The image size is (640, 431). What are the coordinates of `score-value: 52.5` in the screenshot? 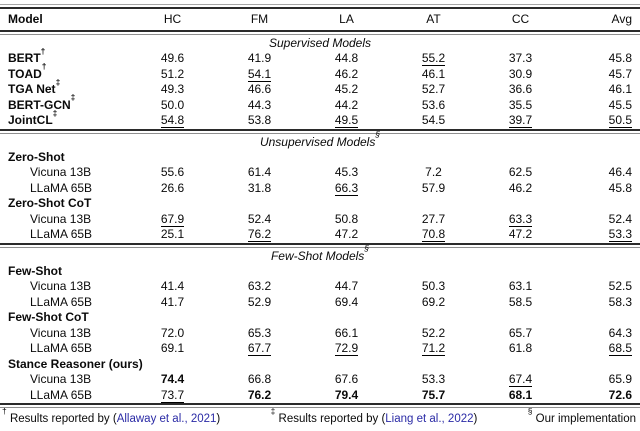 It's located at (620, 286).